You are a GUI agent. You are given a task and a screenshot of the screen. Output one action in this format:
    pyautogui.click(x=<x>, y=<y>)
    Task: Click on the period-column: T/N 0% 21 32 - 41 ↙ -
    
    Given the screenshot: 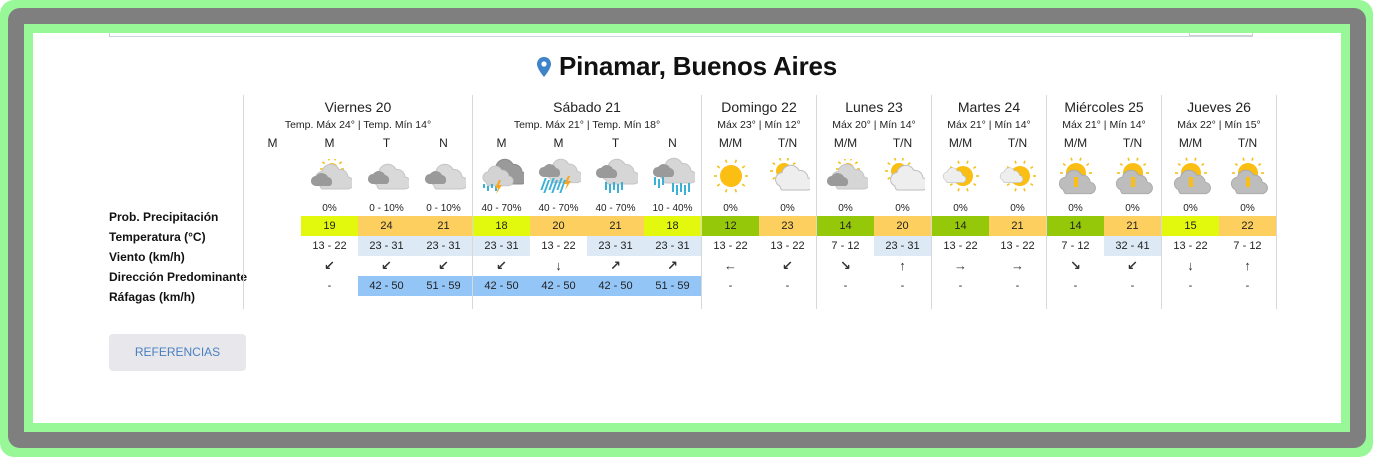 What is the action you would take?
    pyautogui.click(x=1132, y=215)
    